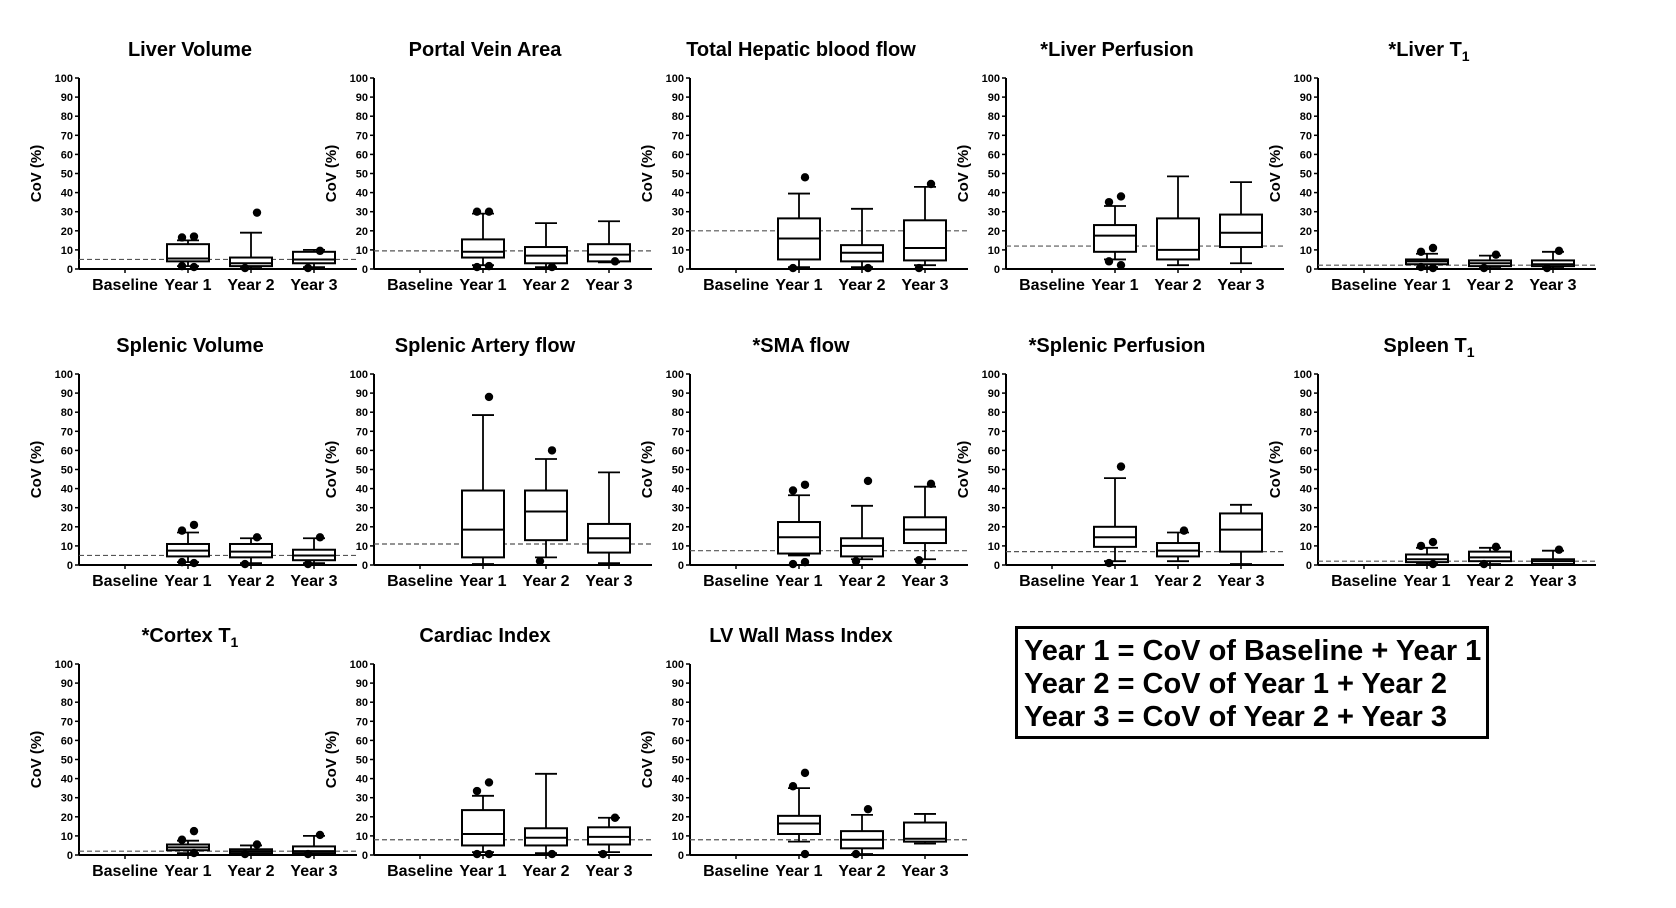  What do you see at coordinates (484, 636) in the screenshot?
I see `chart-title: Cardiac Index` at bounding box center [484, 636].